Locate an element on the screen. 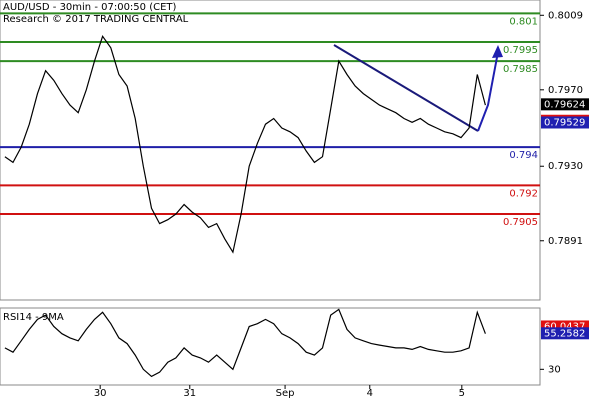 This screenshot has height=400, width=590. y-tick-label: 0.8009 is located at coordinates (565, 15).